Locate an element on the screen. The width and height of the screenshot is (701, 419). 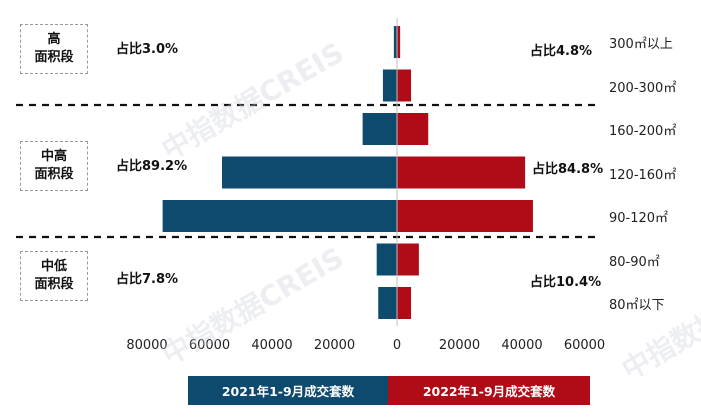
share-2021-mid-low: 占比7.8% is located at coordinates (147, 279).